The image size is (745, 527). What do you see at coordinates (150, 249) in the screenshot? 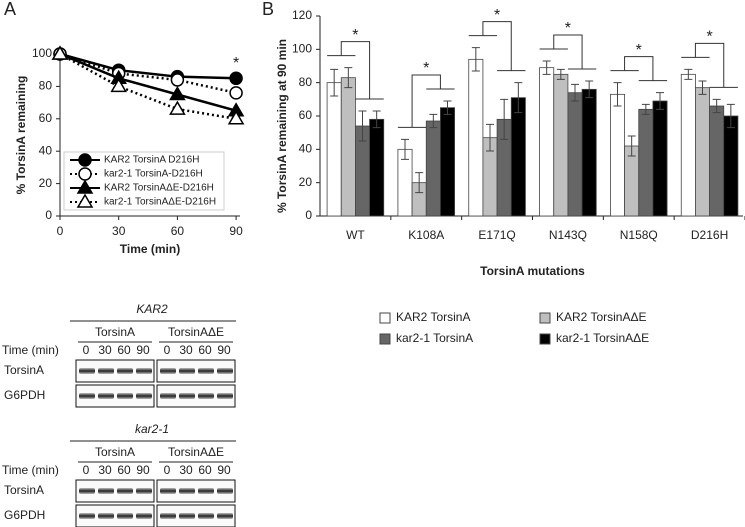
I see `x-axis-title: Time (min)` at bounding box center [150, 249].